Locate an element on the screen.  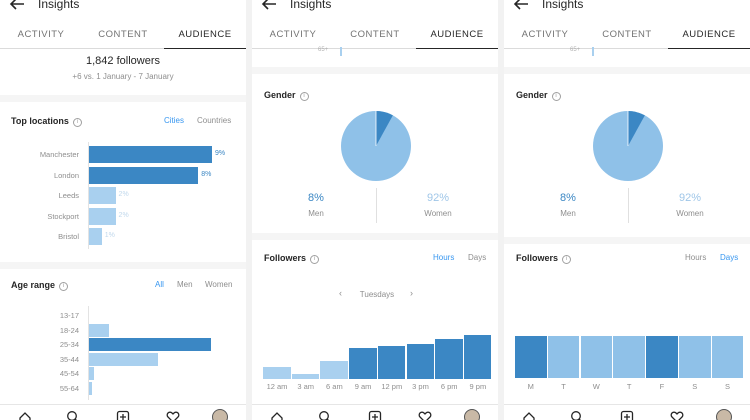
gender-title: Gender i is located at coordinates (538, 95).